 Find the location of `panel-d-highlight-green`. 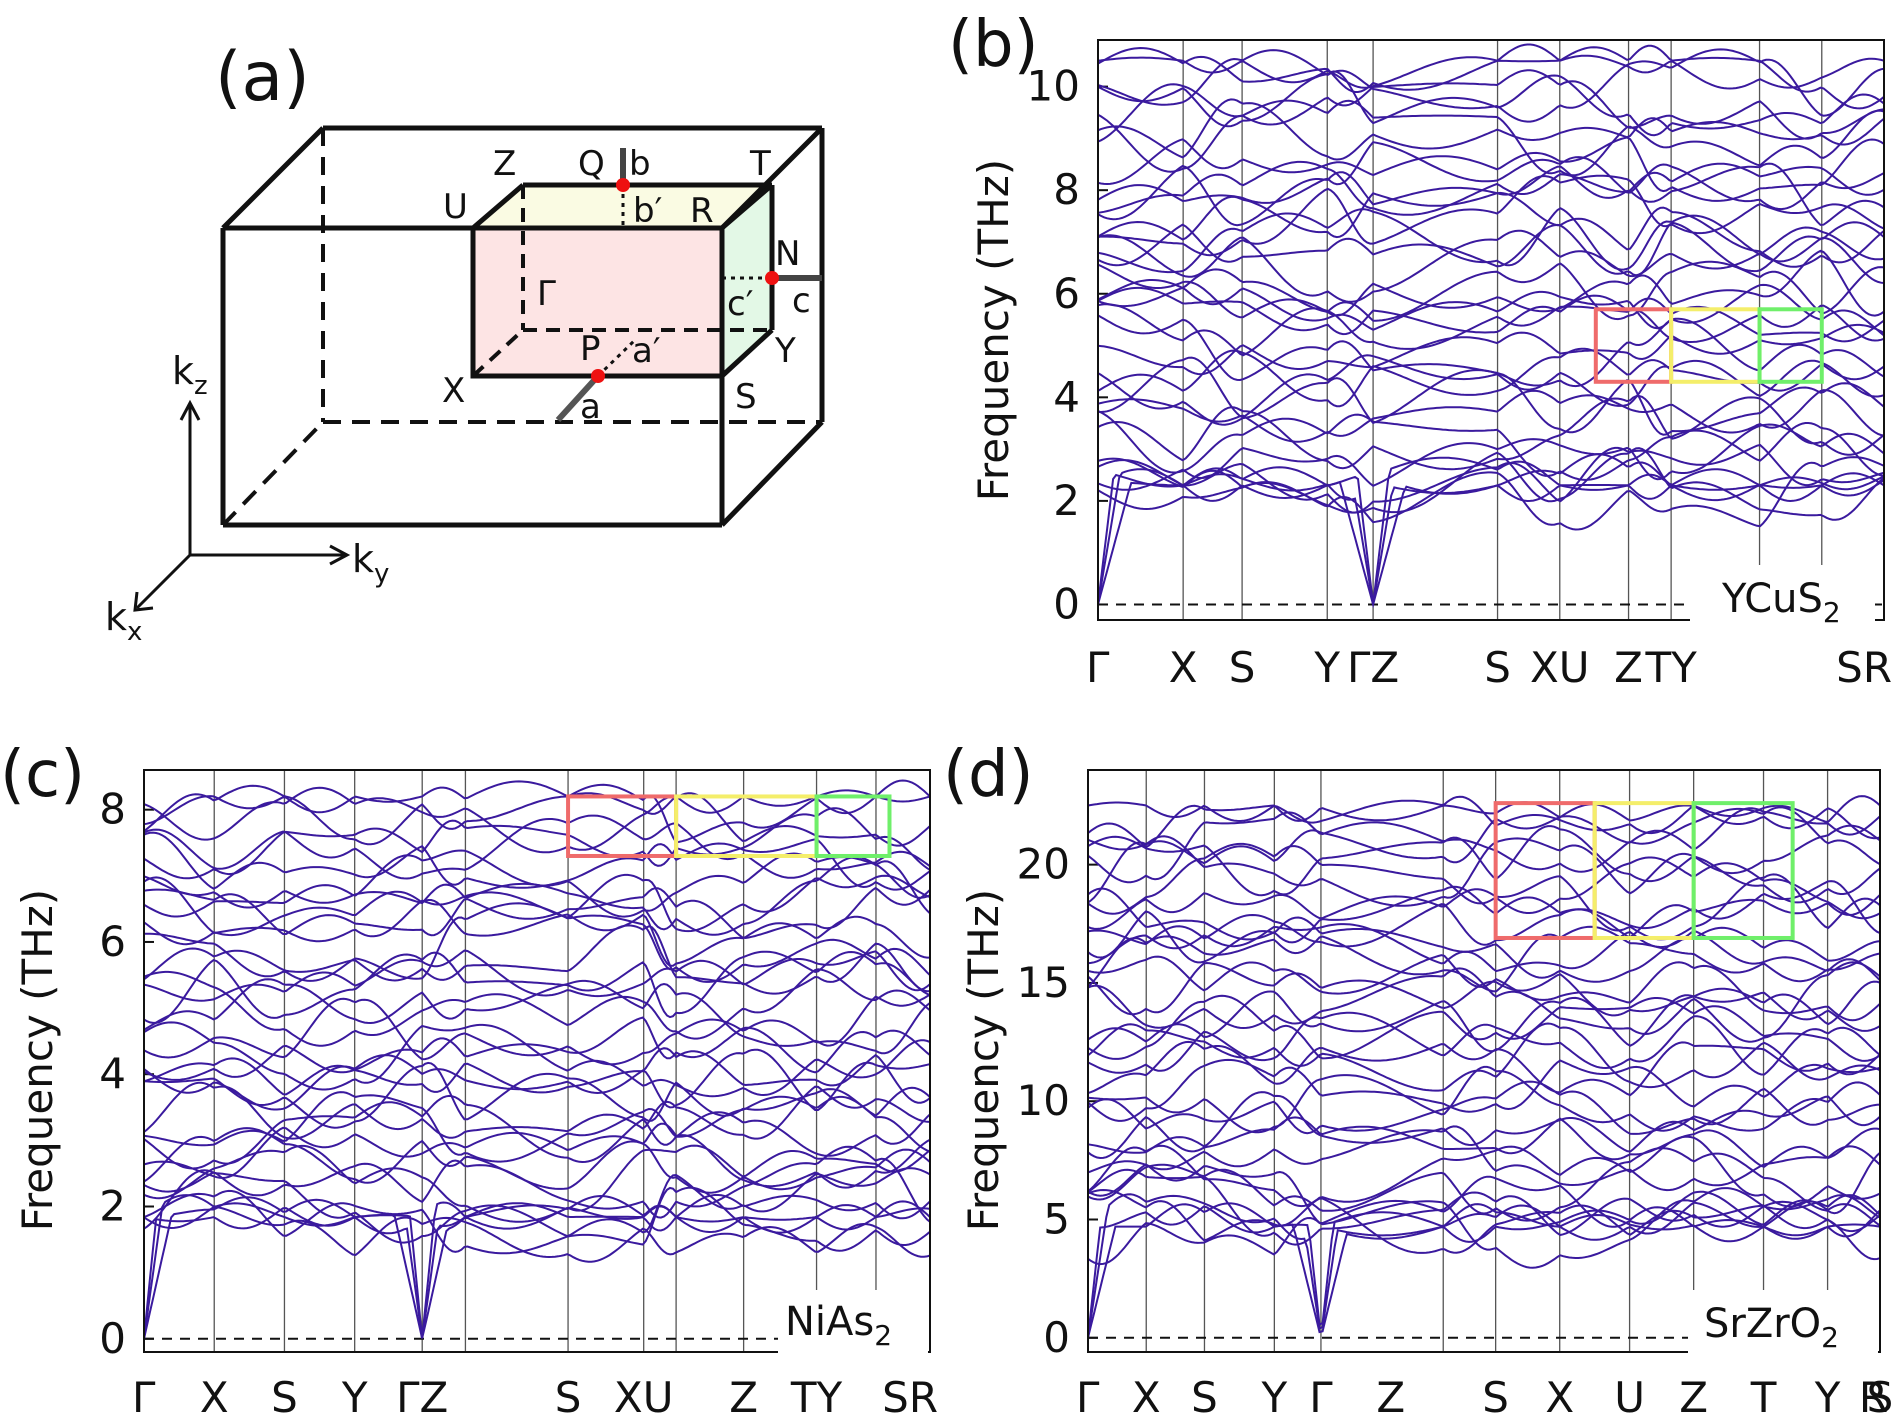

panel-d-highlight-green is located at coordinates (1743, 870).